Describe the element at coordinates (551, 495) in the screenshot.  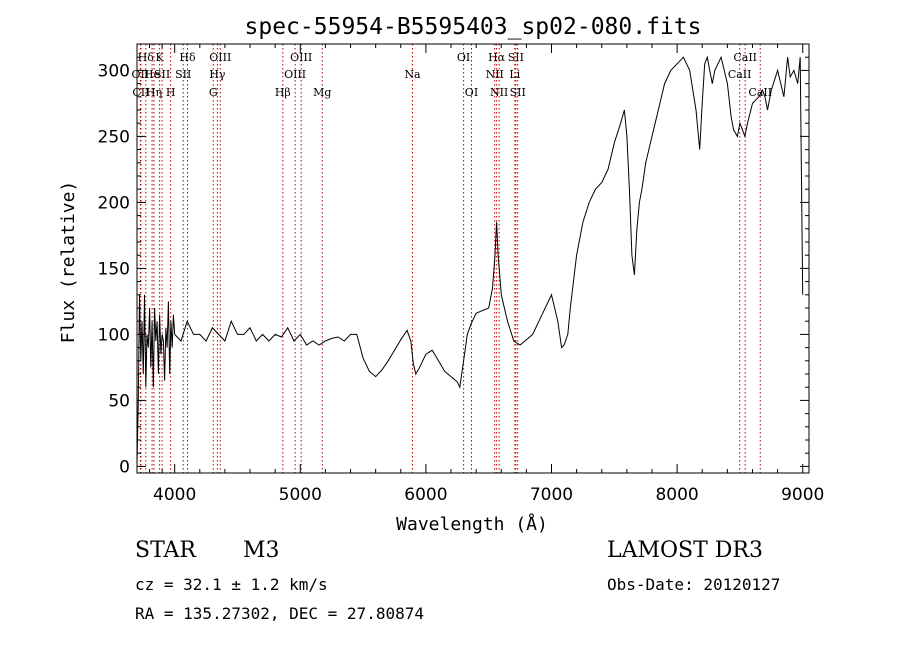
I see `x-tick-label-7000: 7000` at that location.